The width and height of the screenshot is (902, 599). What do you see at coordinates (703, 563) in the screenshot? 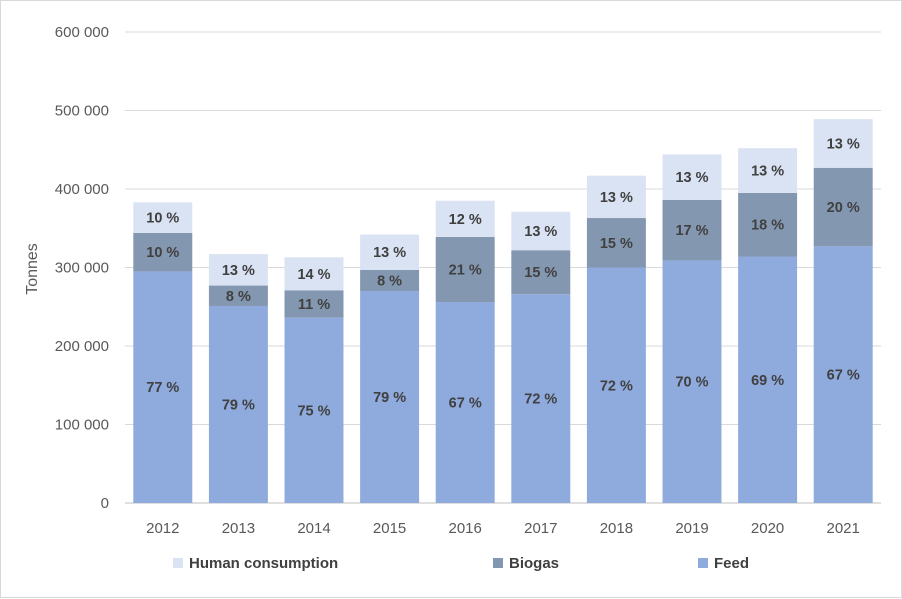
I see `legend-swatch-feed` at bounding box center [703, 563].